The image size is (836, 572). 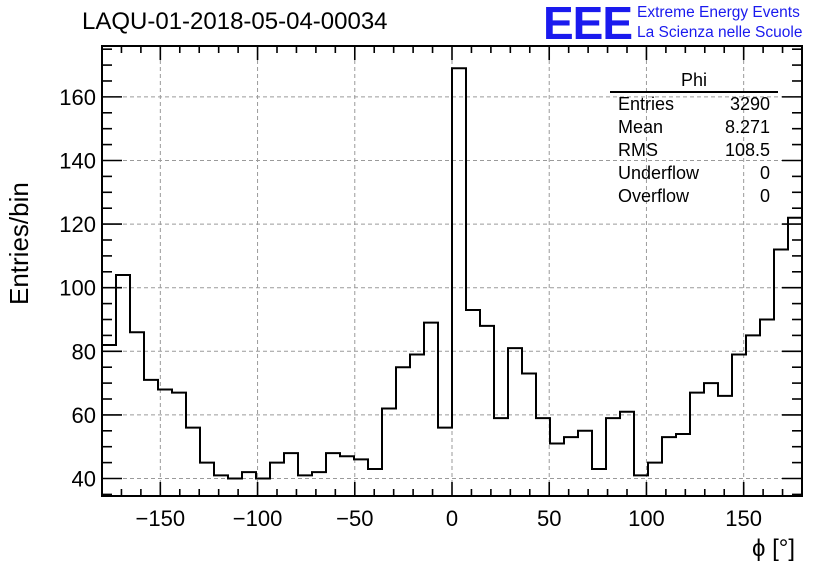 What do you see at coordinates (694, 150) in the screenshot?
I see `stat-row-rms: RMS 108.5` at bounding box center [694, 150].